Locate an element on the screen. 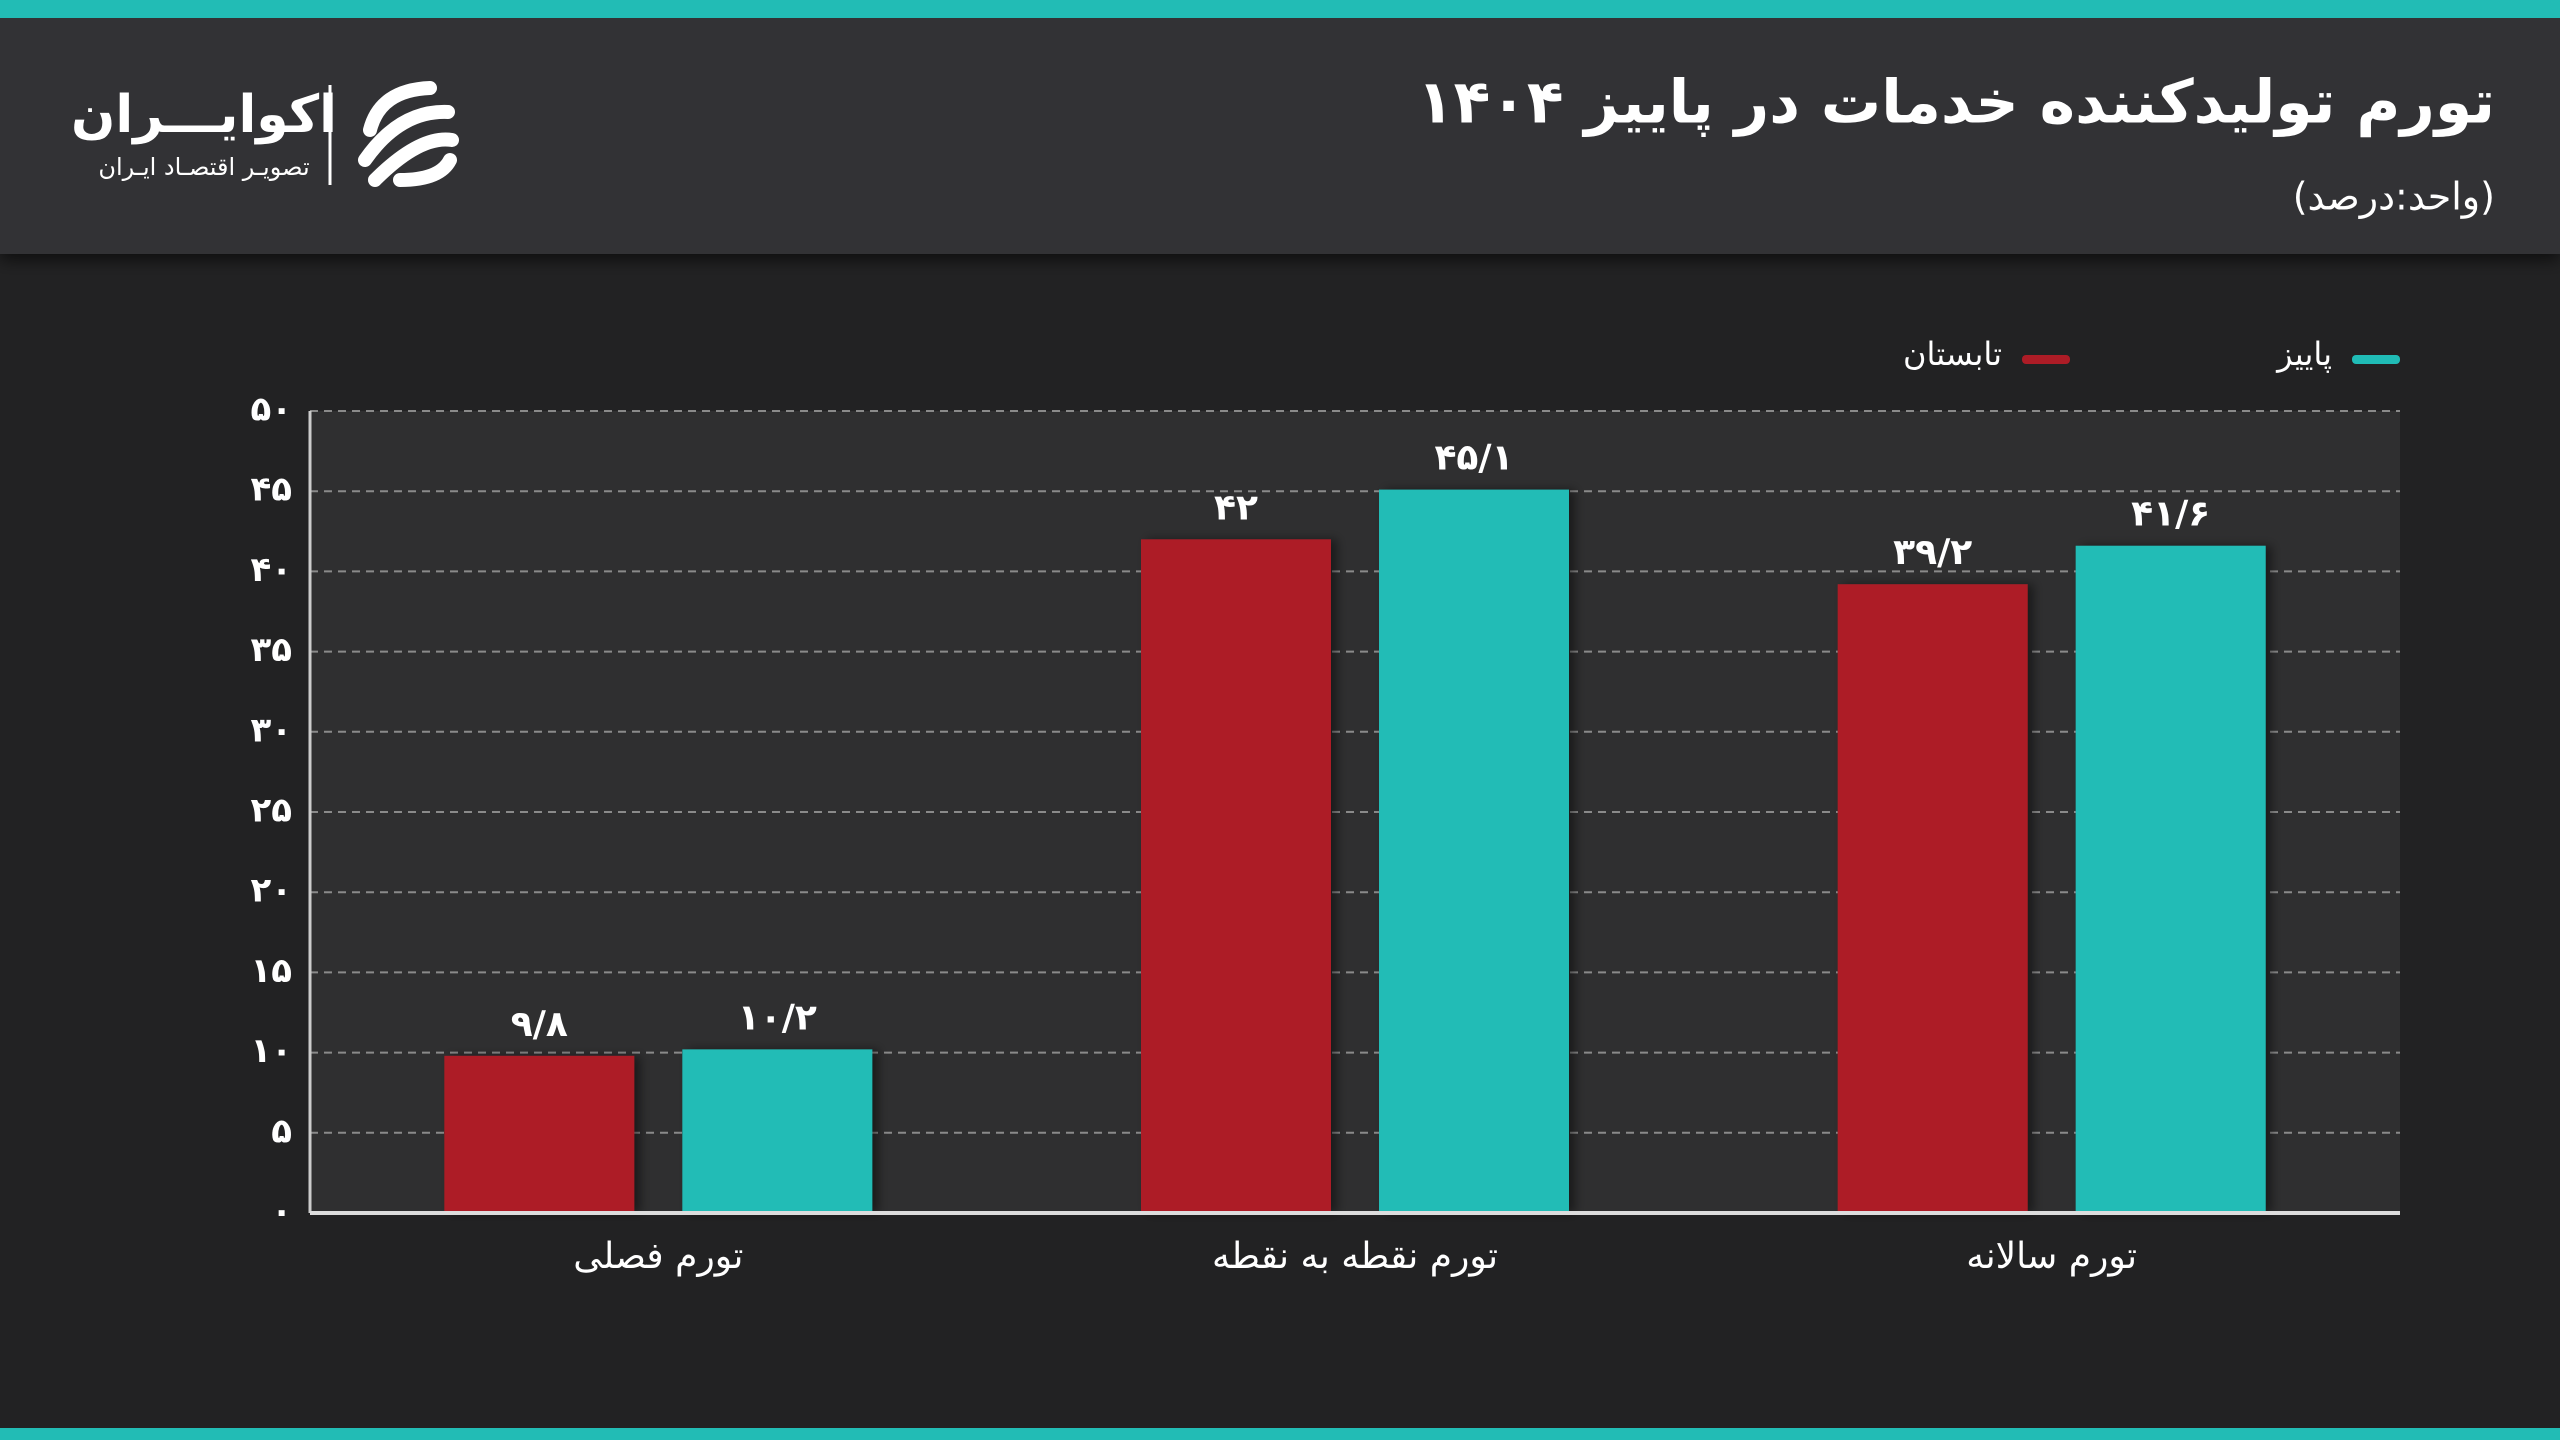  y-tick-label: ۳۵ is located at coordinates (271, 650).